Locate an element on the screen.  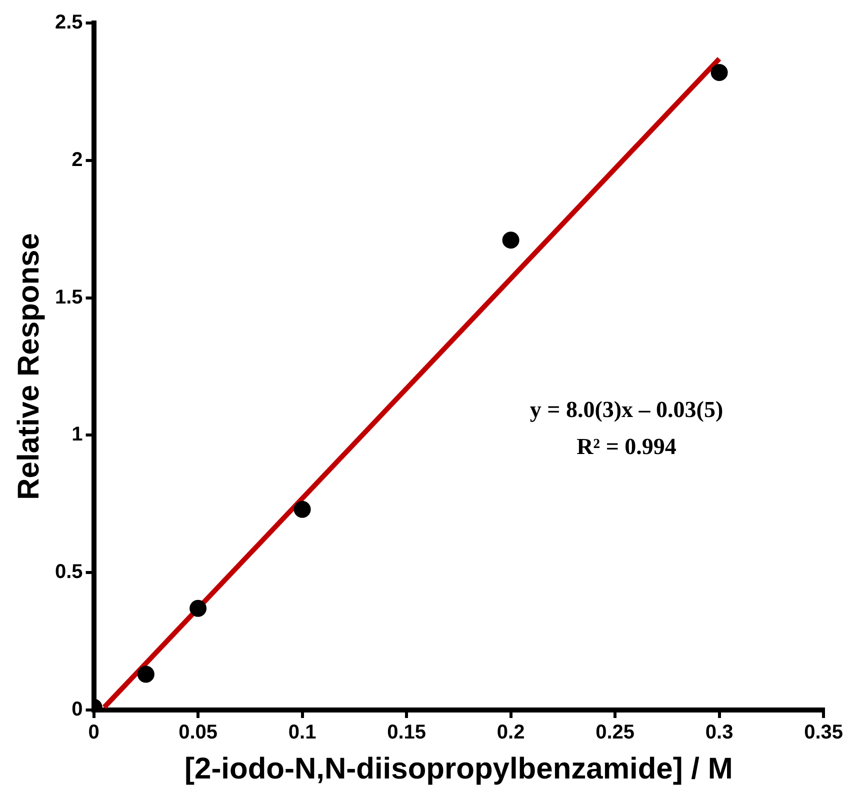
x-tick-label: 0.35 is located at coordinates (824, 733).